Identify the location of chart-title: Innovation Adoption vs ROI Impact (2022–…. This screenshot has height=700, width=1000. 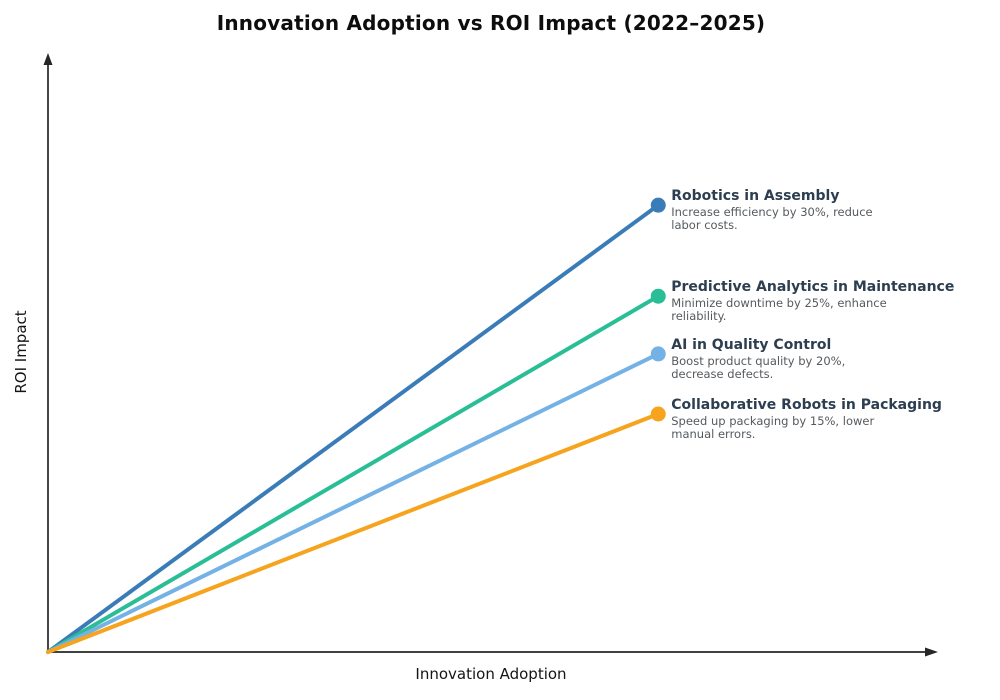
(491, 23).